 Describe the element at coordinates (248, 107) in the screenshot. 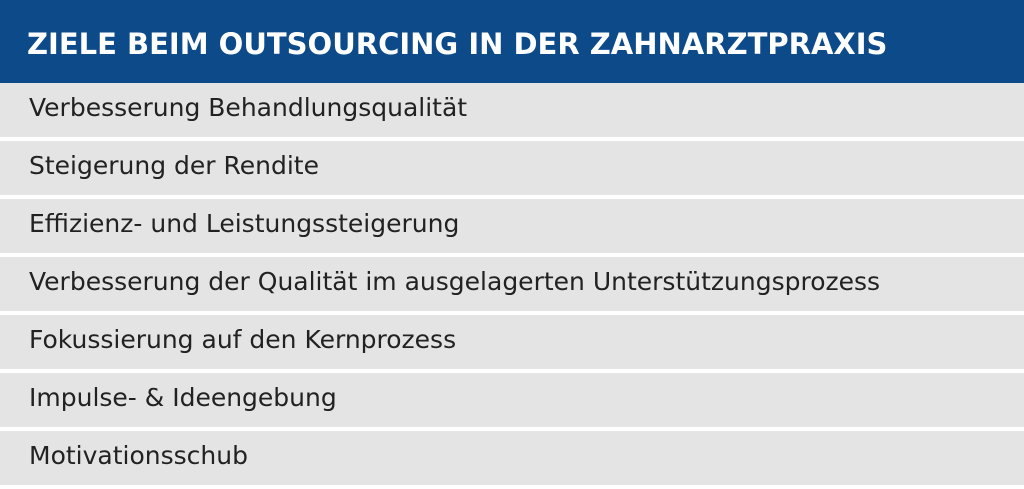

I see `list-item-label: Verbesserung Behandlungsqualität` at that location.